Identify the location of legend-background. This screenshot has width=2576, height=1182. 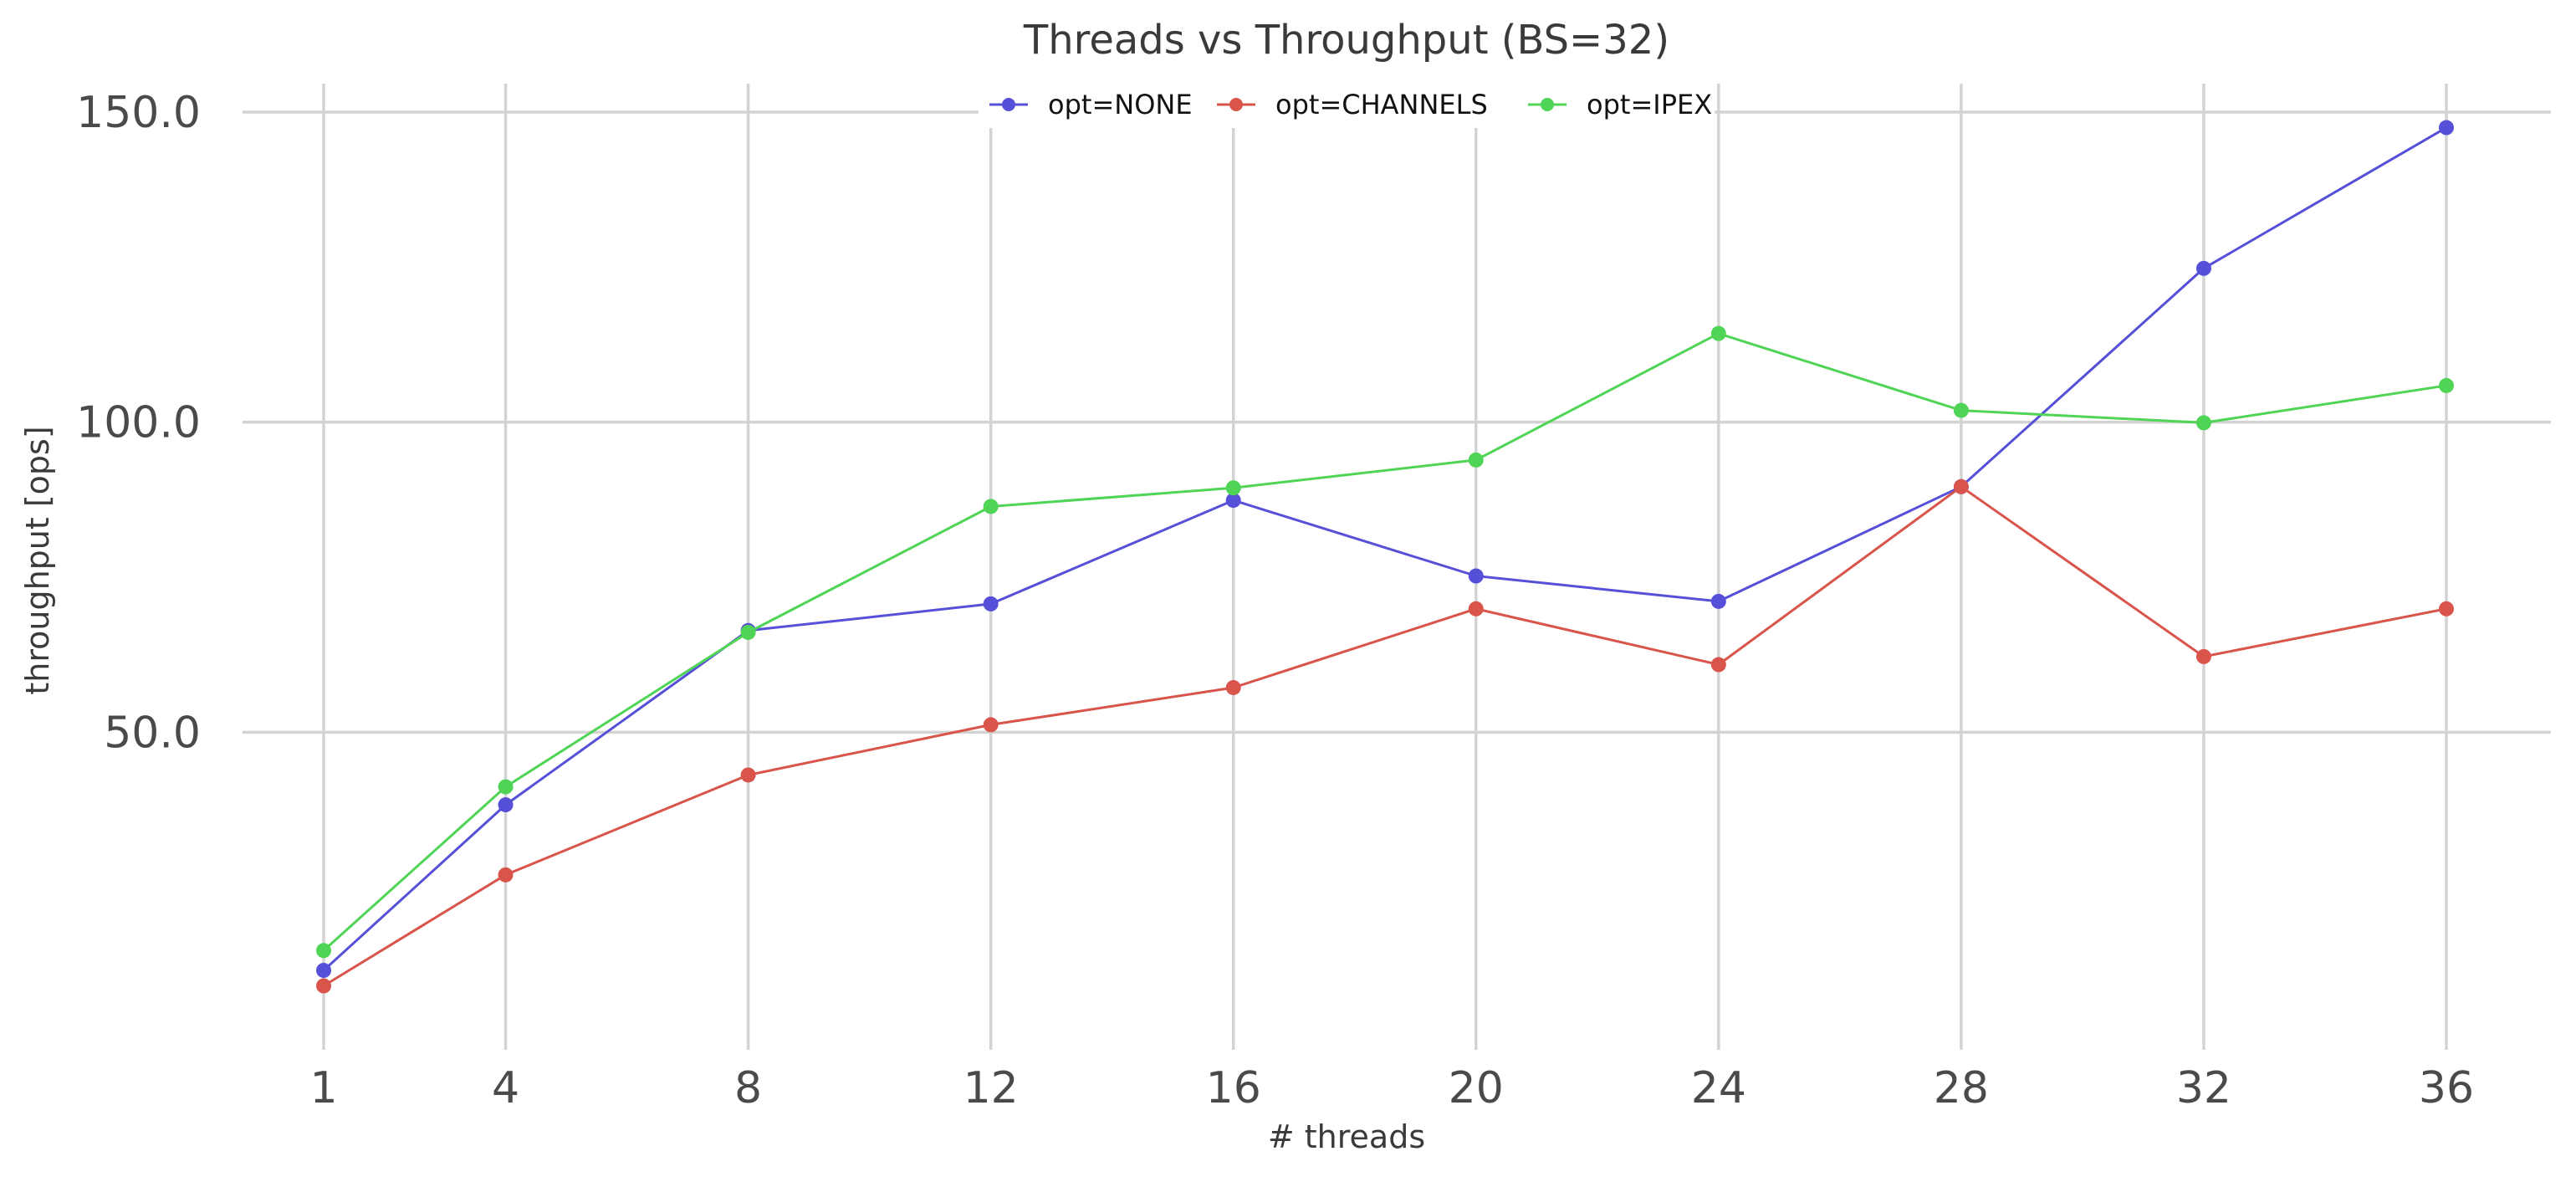
(1347, 103).